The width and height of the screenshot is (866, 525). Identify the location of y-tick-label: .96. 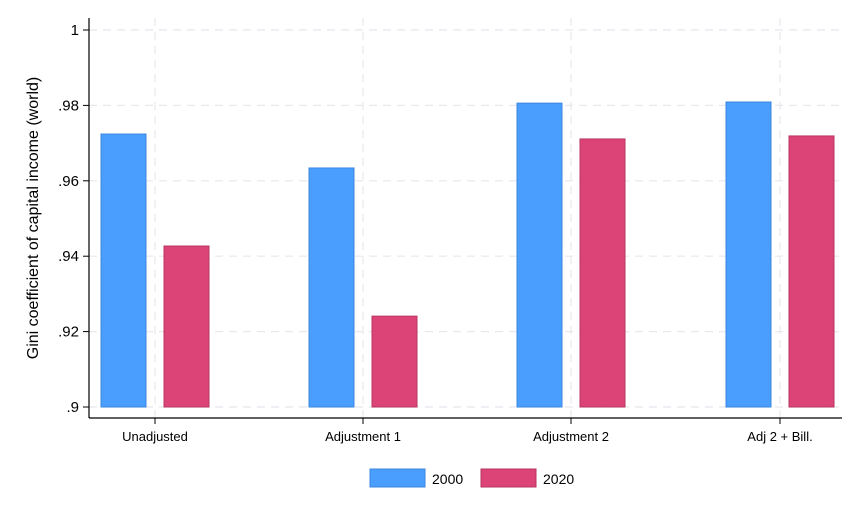
(68, 181).